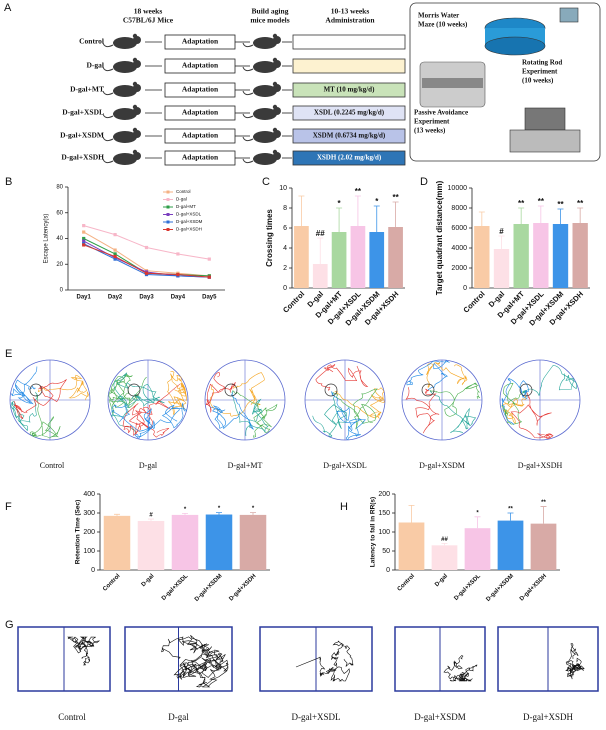 Image resolution: width=606 pixels, height=730 pixels. I want to click on panel-letter: B, so click(8, 182).